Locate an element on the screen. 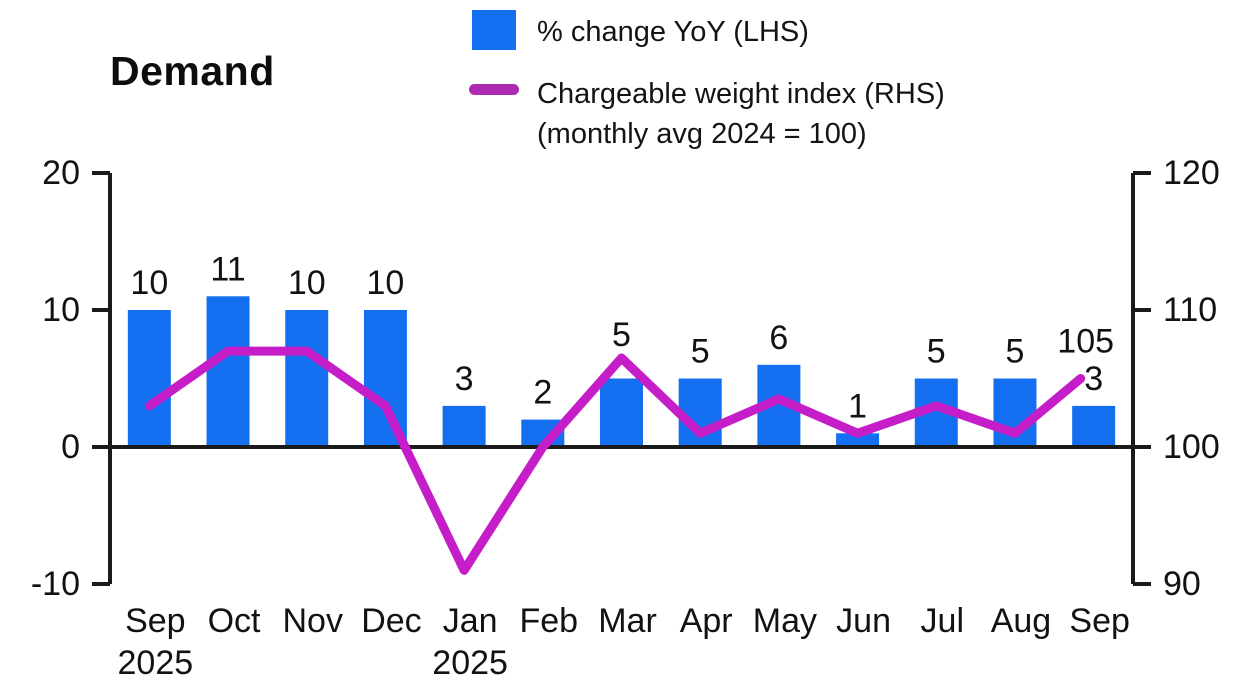 Image resolution: width=1260 pixels, height=700 pixels. bar-label-1: 11 is located at coordinates (227, 269).